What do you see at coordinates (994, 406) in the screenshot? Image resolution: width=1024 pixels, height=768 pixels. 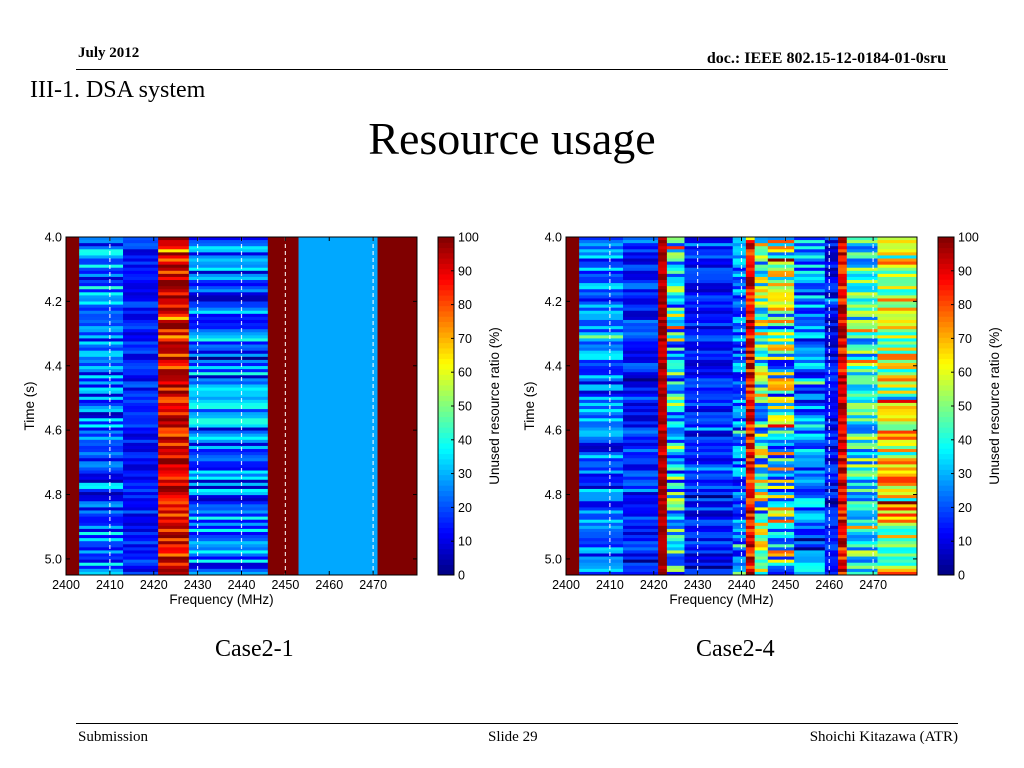 I see `colorbar-label: Unused resource ratio (%)` at bounding box center [994, 406].